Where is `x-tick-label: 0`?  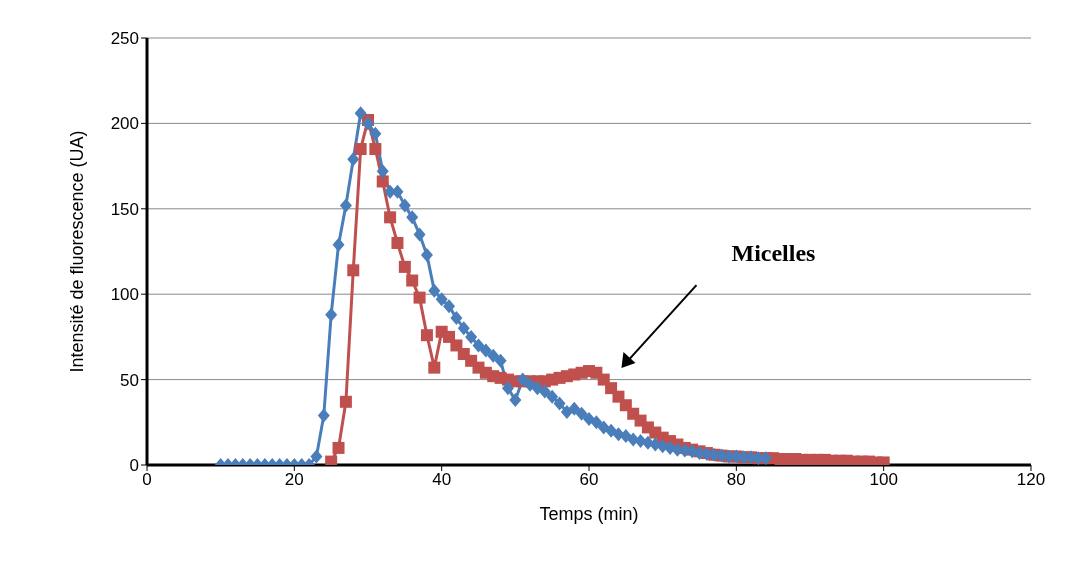 x-tick-label: 0 is located at coordinates (147, 480).